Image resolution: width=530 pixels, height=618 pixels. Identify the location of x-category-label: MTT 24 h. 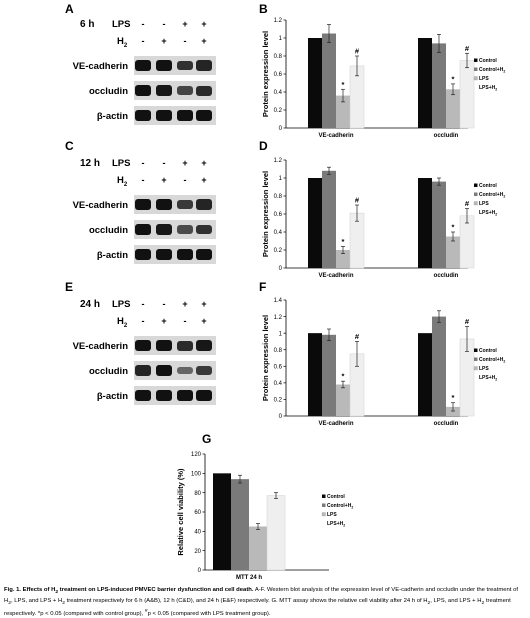
(249, 577).